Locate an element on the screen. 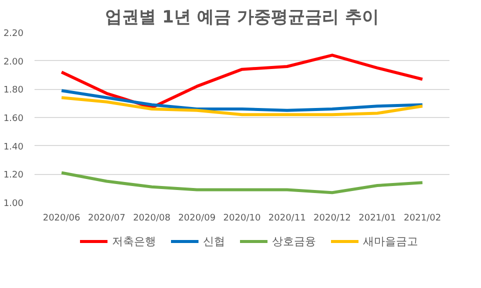 The image size is (481, 288). legend-label: 신협 is located at coordinates (214, 241).